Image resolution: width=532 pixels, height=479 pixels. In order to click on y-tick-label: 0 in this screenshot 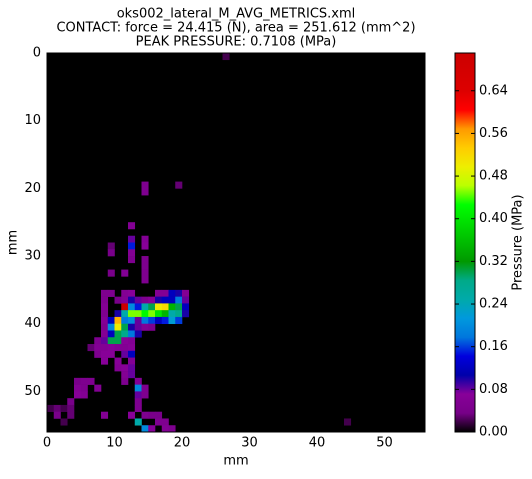, I will do `click(37, 53)`.